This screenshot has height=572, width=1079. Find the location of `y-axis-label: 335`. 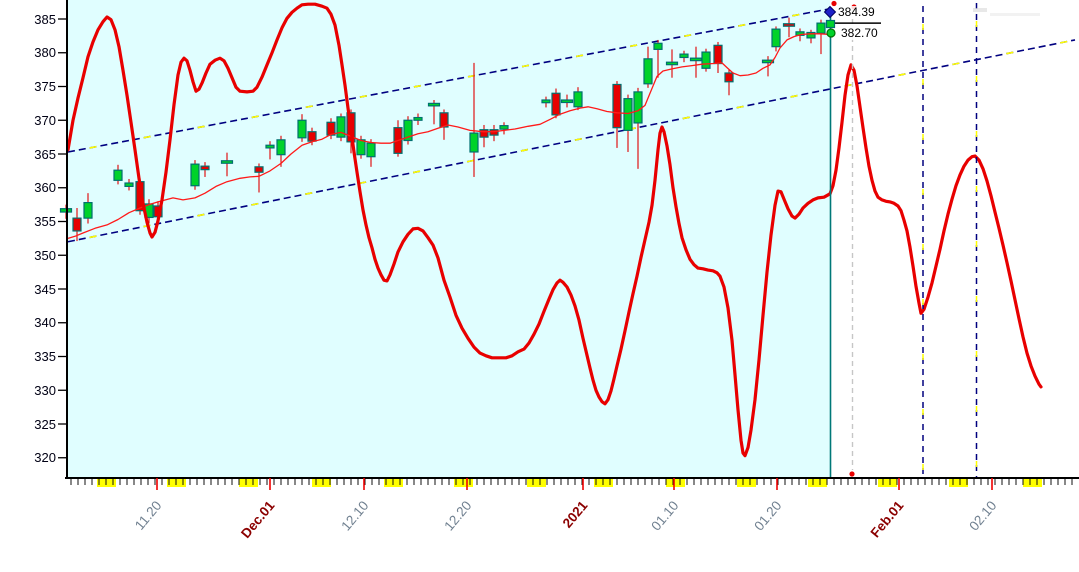

y-axis-label: 335 is located at coordinates (45, 356).